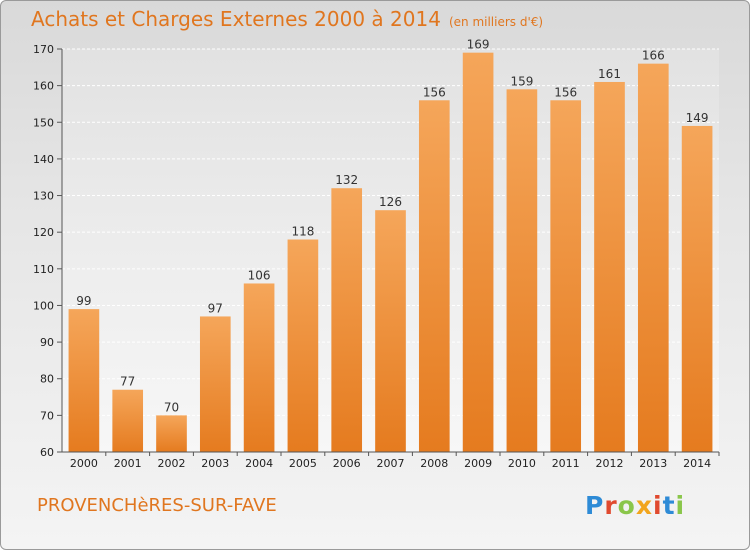  Describe the element at coordinates (172, 463) in the screenshot. I see `x-tick-label-2002: 2002` at that location.